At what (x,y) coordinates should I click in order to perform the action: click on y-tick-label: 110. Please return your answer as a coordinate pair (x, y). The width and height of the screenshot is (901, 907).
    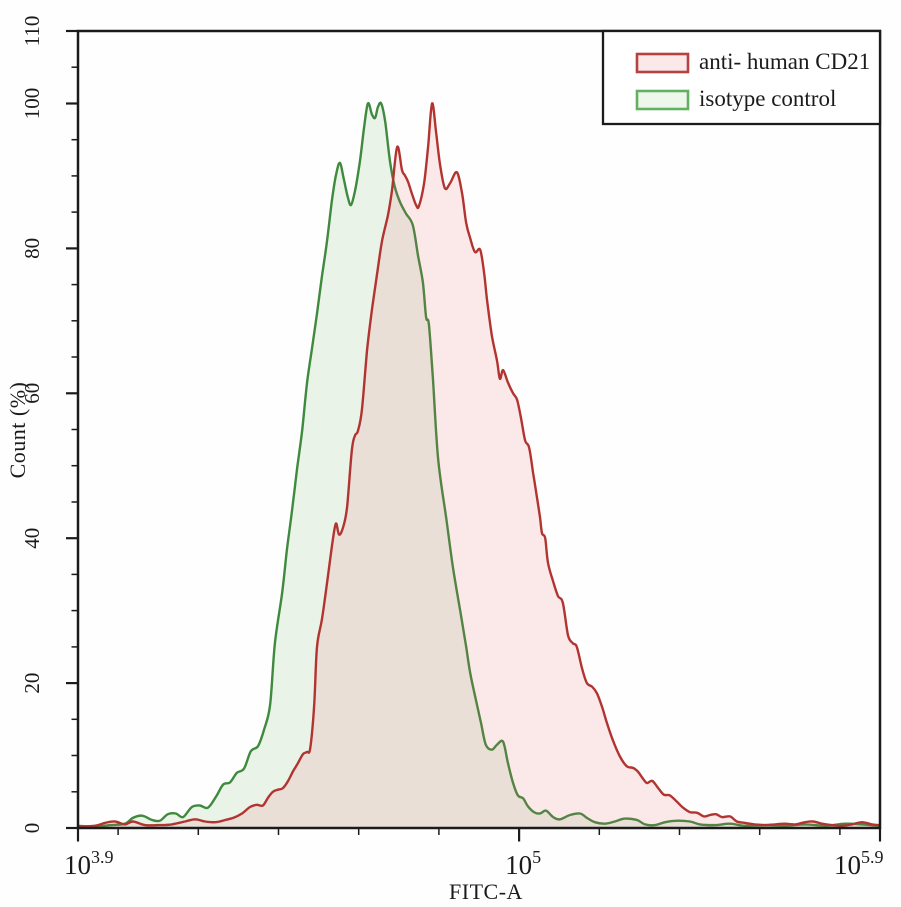
    Looking at the image, I should click on (32, 31).